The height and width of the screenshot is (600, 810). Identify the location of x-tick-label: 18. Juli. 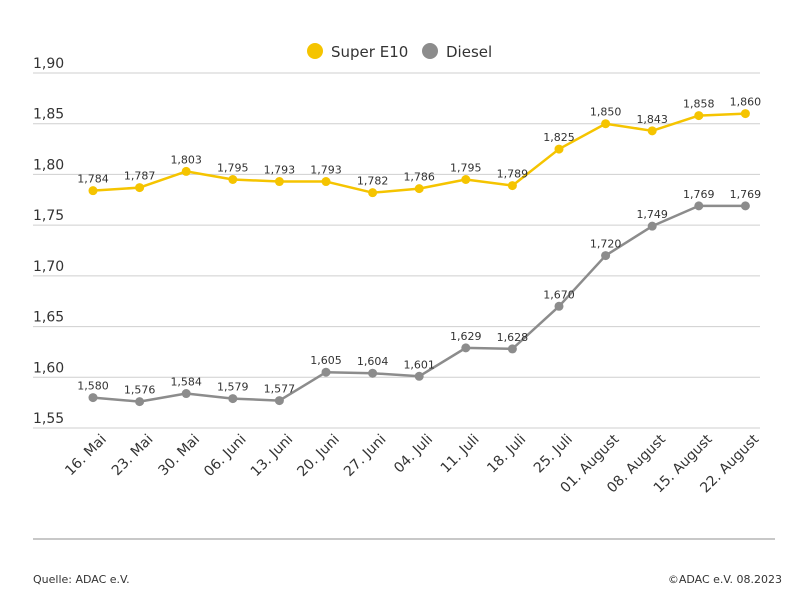
(506, 454).